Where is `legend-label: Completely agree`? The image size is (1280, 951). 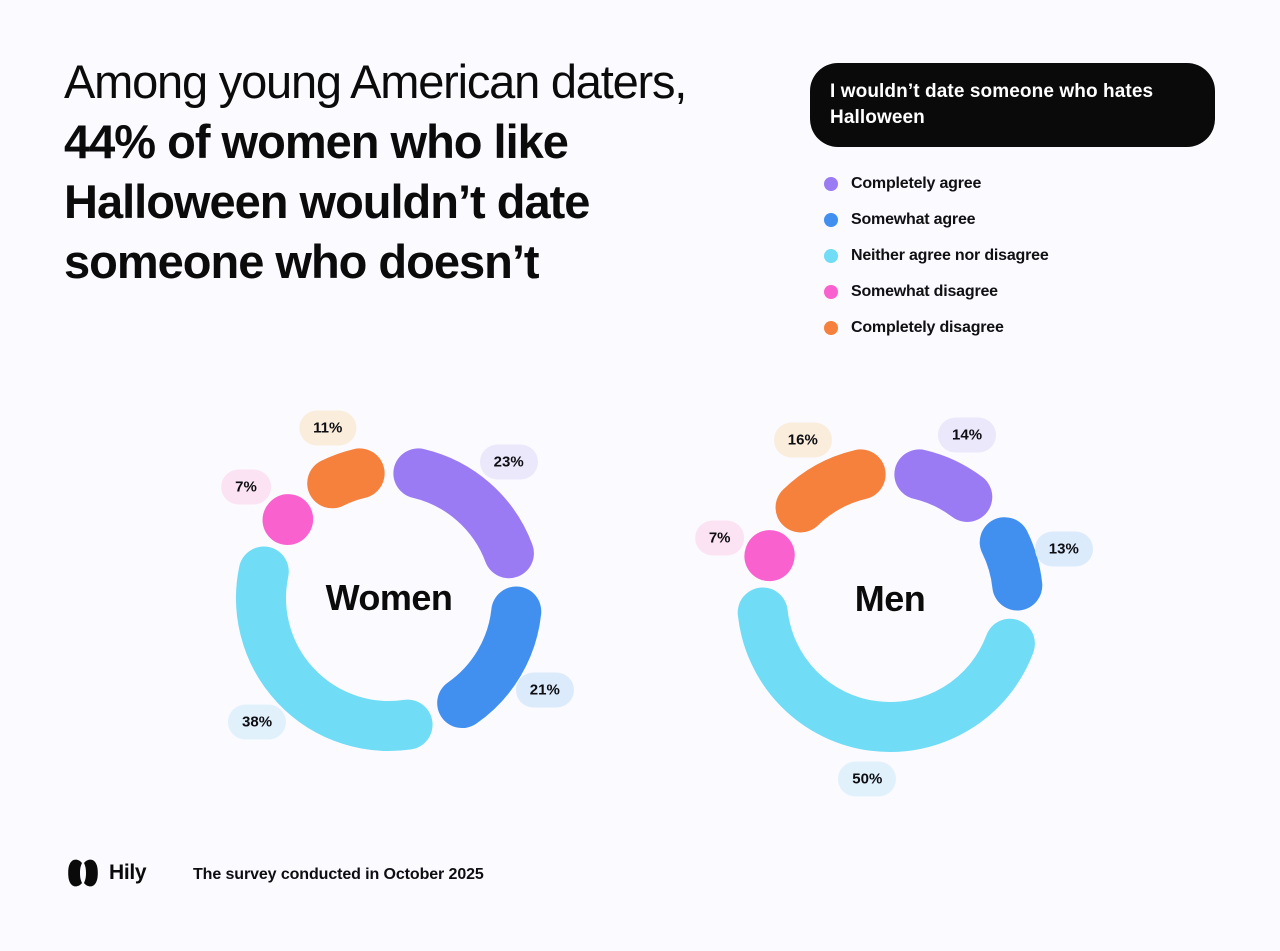 legend-label: Completely agree is located at coordinates (916, 183).